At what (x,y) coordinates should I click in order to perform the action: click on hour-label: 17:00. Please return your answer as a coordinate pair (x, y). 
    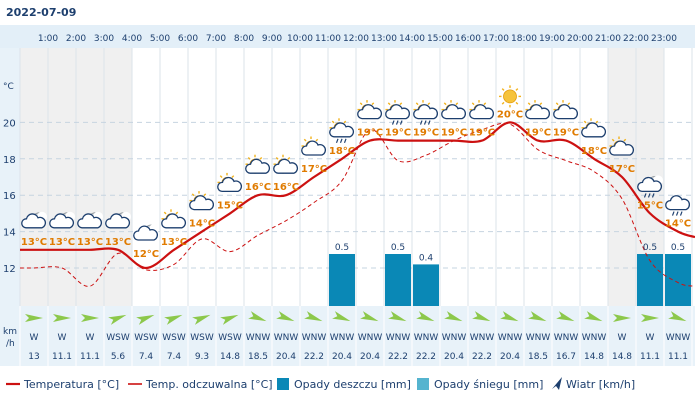
    Looking at the image, I should click on (496, 39).